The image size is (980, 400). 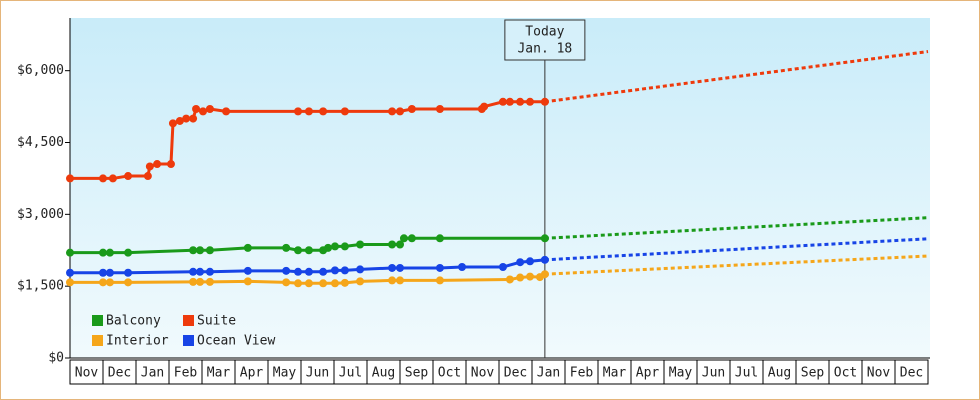 What do you see at coordinates (40, 142) in the screenshot?
I see `y-tick-label: $4,500` at bounding box center [40, 142].